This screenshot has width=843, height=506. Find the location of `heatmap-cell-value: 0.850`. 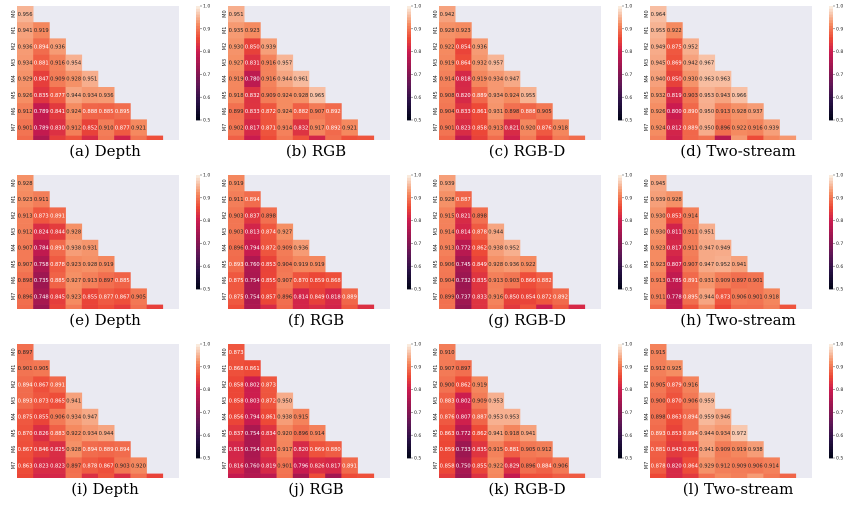

heatmap-cell-value: 0.850 is located at coordinates (674, 80).